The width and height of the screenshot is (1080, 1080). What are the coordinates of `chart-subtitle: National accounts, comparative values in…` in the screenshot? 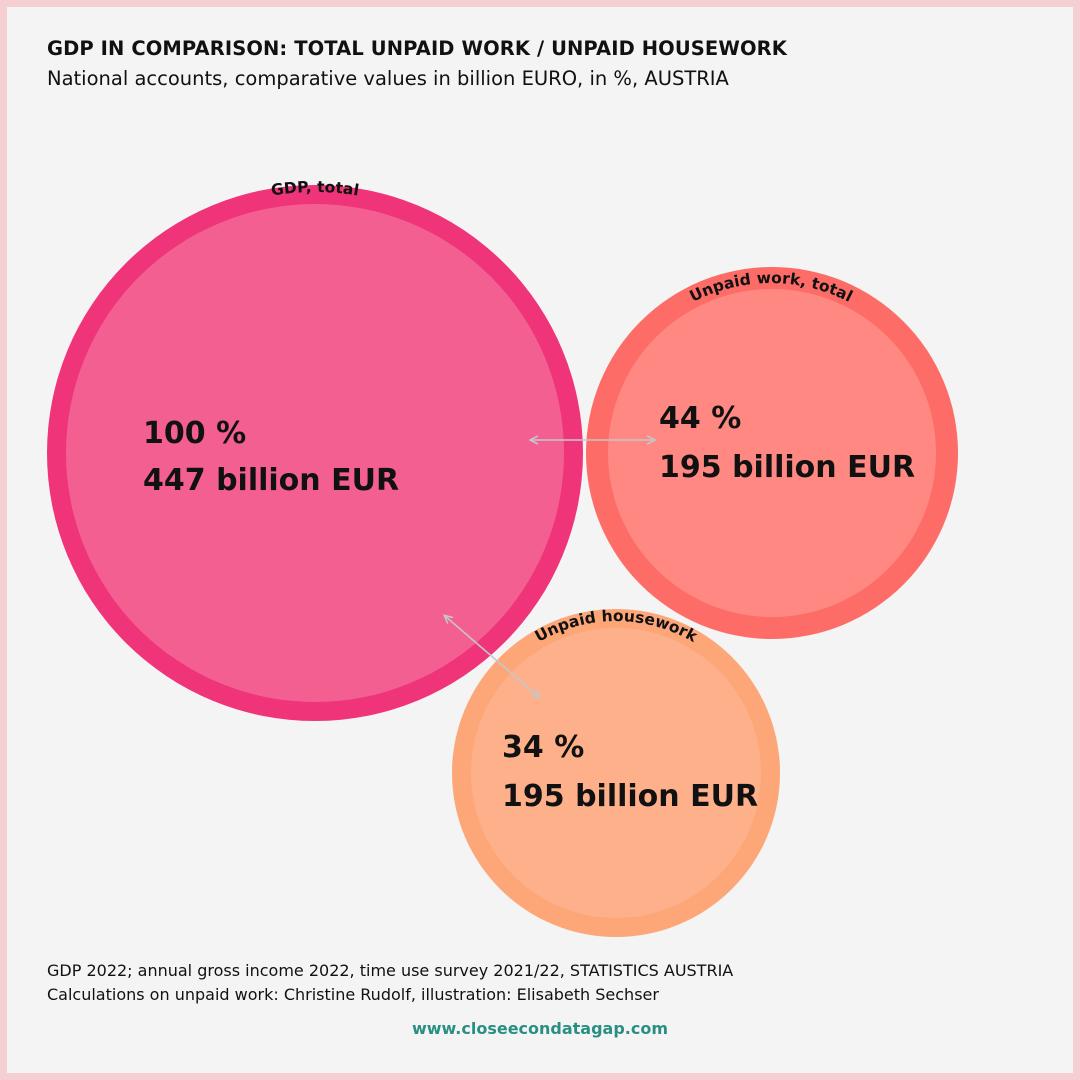 It's located at (388, 78).